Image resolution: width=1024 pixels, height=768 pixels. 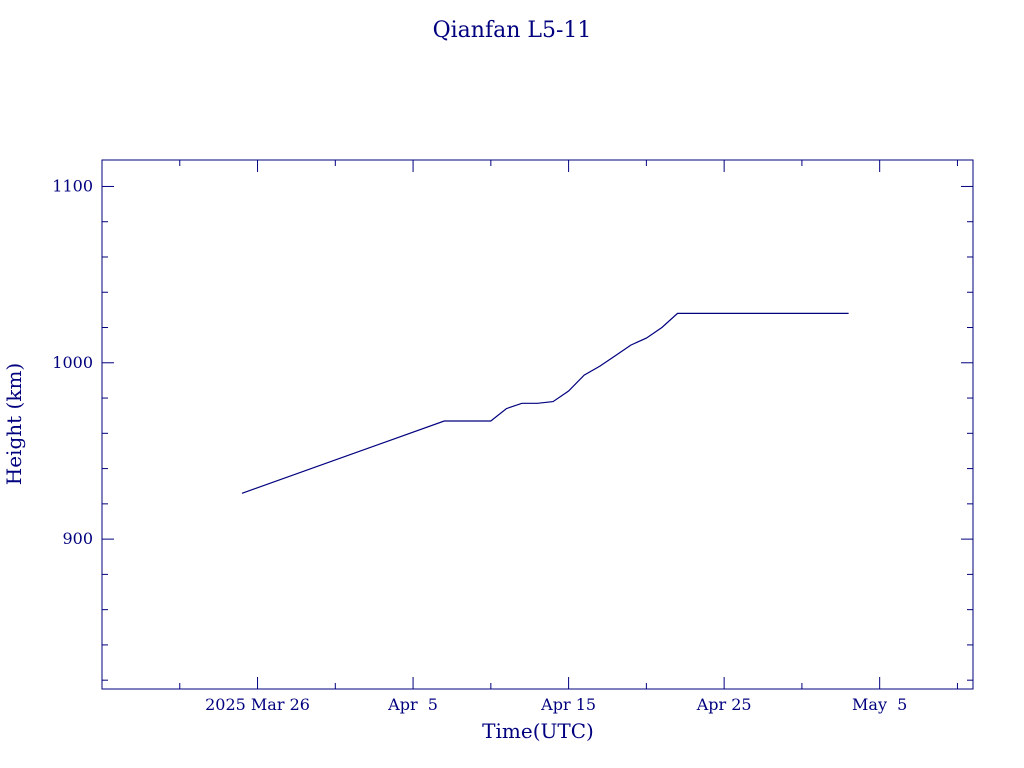 I want to click on y-axis-label: Height (km), so click(x=14, y=424).